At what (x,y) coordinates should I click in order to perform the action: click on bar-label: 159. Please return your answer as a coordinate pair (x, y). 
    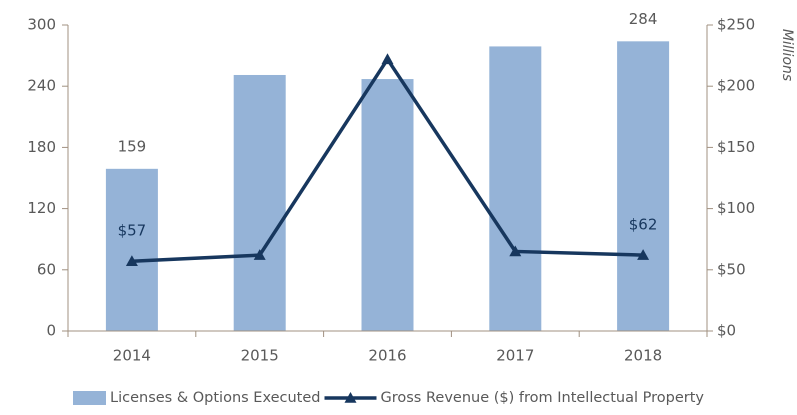
    Looking at the image, I should click on (132, 146).